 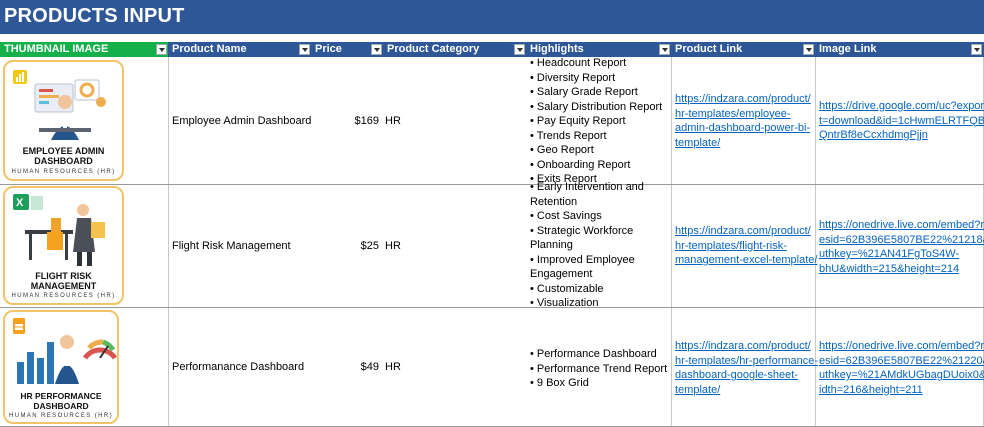 What do you see at coordinates (564, 301) in the screenshot?
I see `highlight-item: • Visualization` at bounding box center [564, 301].